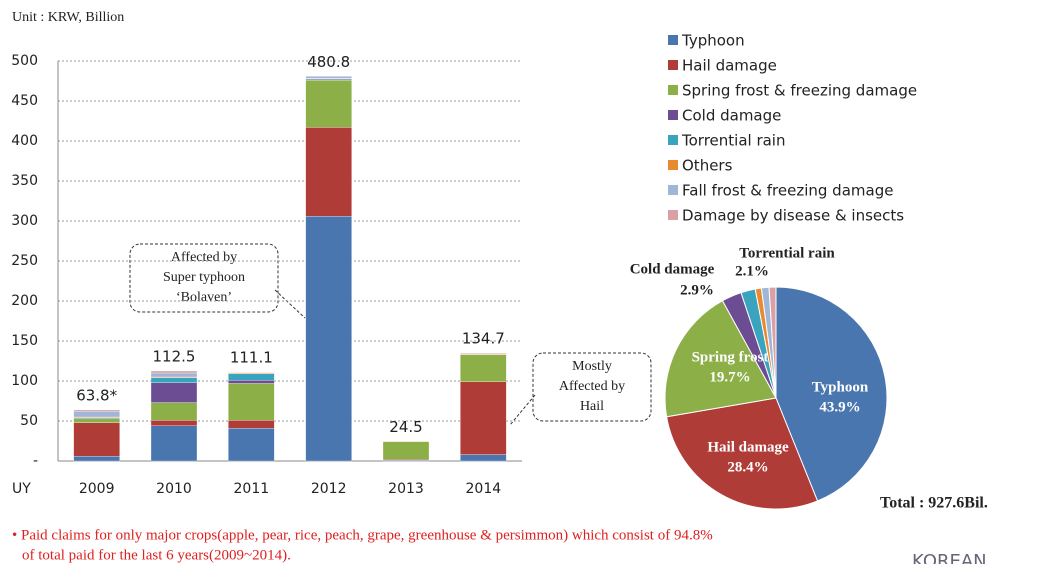 The width and height of the screenshot is (1049, 564). What do you see at coordinates (24, 381) in the screenshot?
I see `y-tick-label: 100` at bounding box center [24, 381].